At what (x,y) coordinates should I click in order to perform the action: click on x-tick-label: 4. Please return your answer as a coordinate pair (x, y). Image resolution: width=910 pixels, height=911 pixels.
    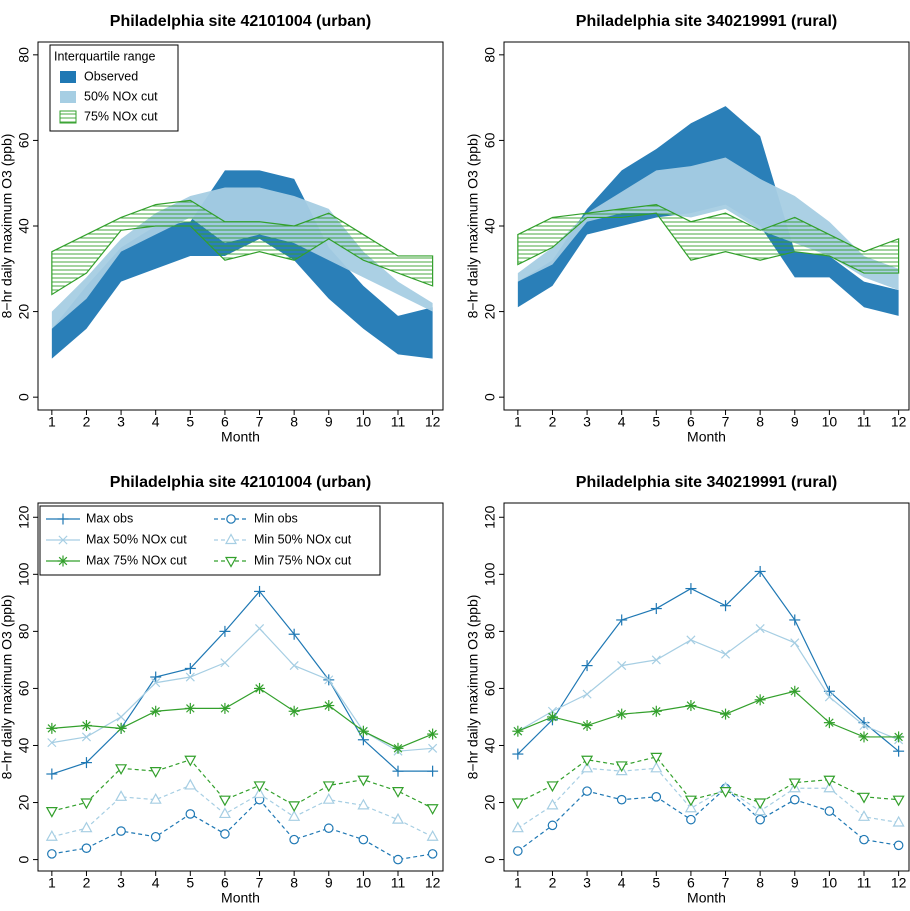
    Looking at the image, I should click on (622, 883).